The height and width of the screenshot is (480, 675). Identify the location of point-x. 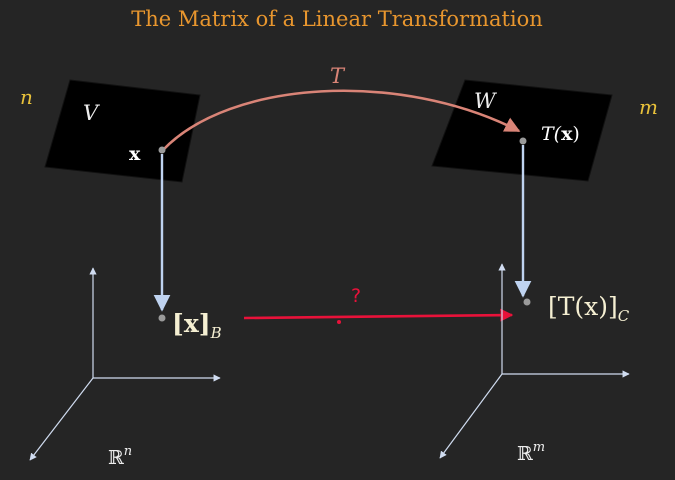
(162, 150).